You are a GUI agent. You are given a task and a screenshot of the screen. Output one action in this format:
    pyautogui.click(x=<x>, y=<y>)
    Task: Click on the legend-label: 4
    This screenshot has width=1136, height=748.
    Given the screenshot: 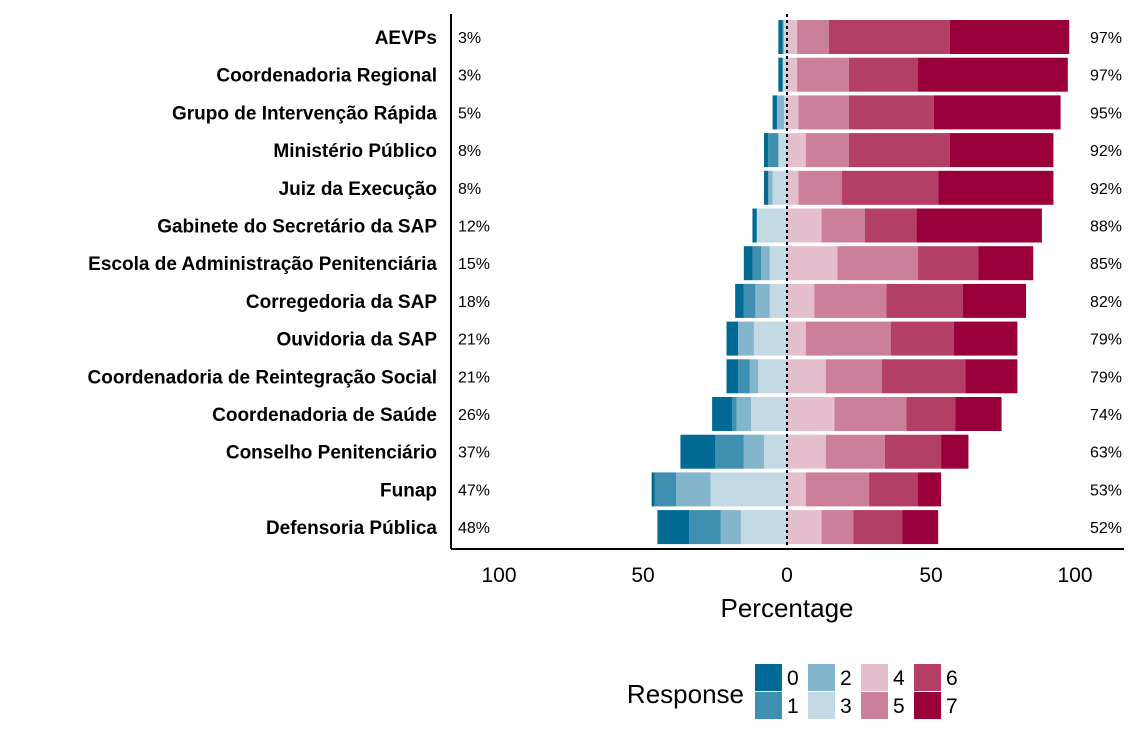 What is the action you would take?
    pyautogui.click(x=899, y=678)
    